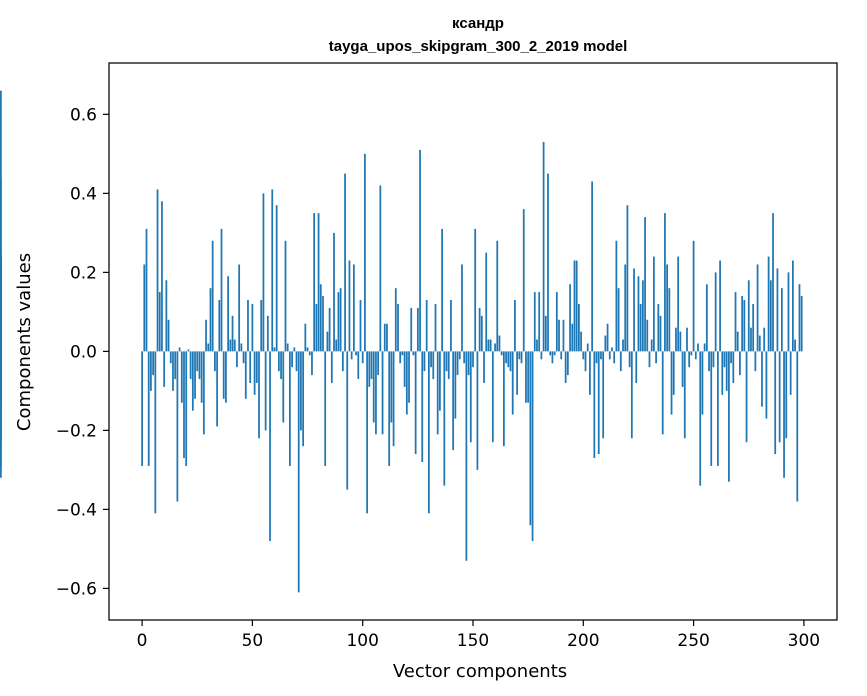 The image size is (867, 696). What do you see at coordinates (693, 641) in the screenshot?
I see `x-tick-label: 250` at bounding box center [693, 641].